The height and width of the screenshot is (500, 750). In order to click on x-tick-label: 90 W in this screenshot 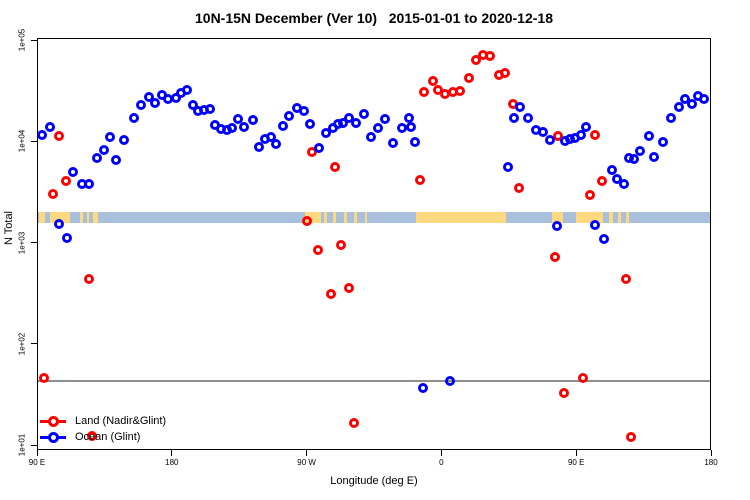, I will do `click(306, 462)`.